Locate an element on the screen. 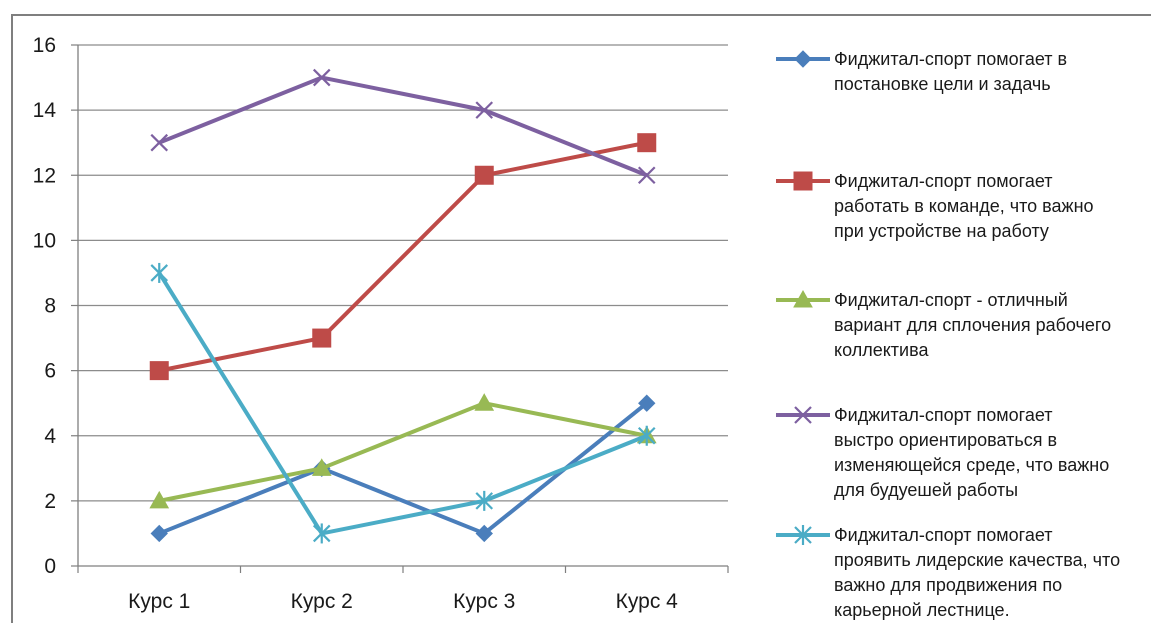  y-tick-label: 8 is located at coordinates (50, 306).